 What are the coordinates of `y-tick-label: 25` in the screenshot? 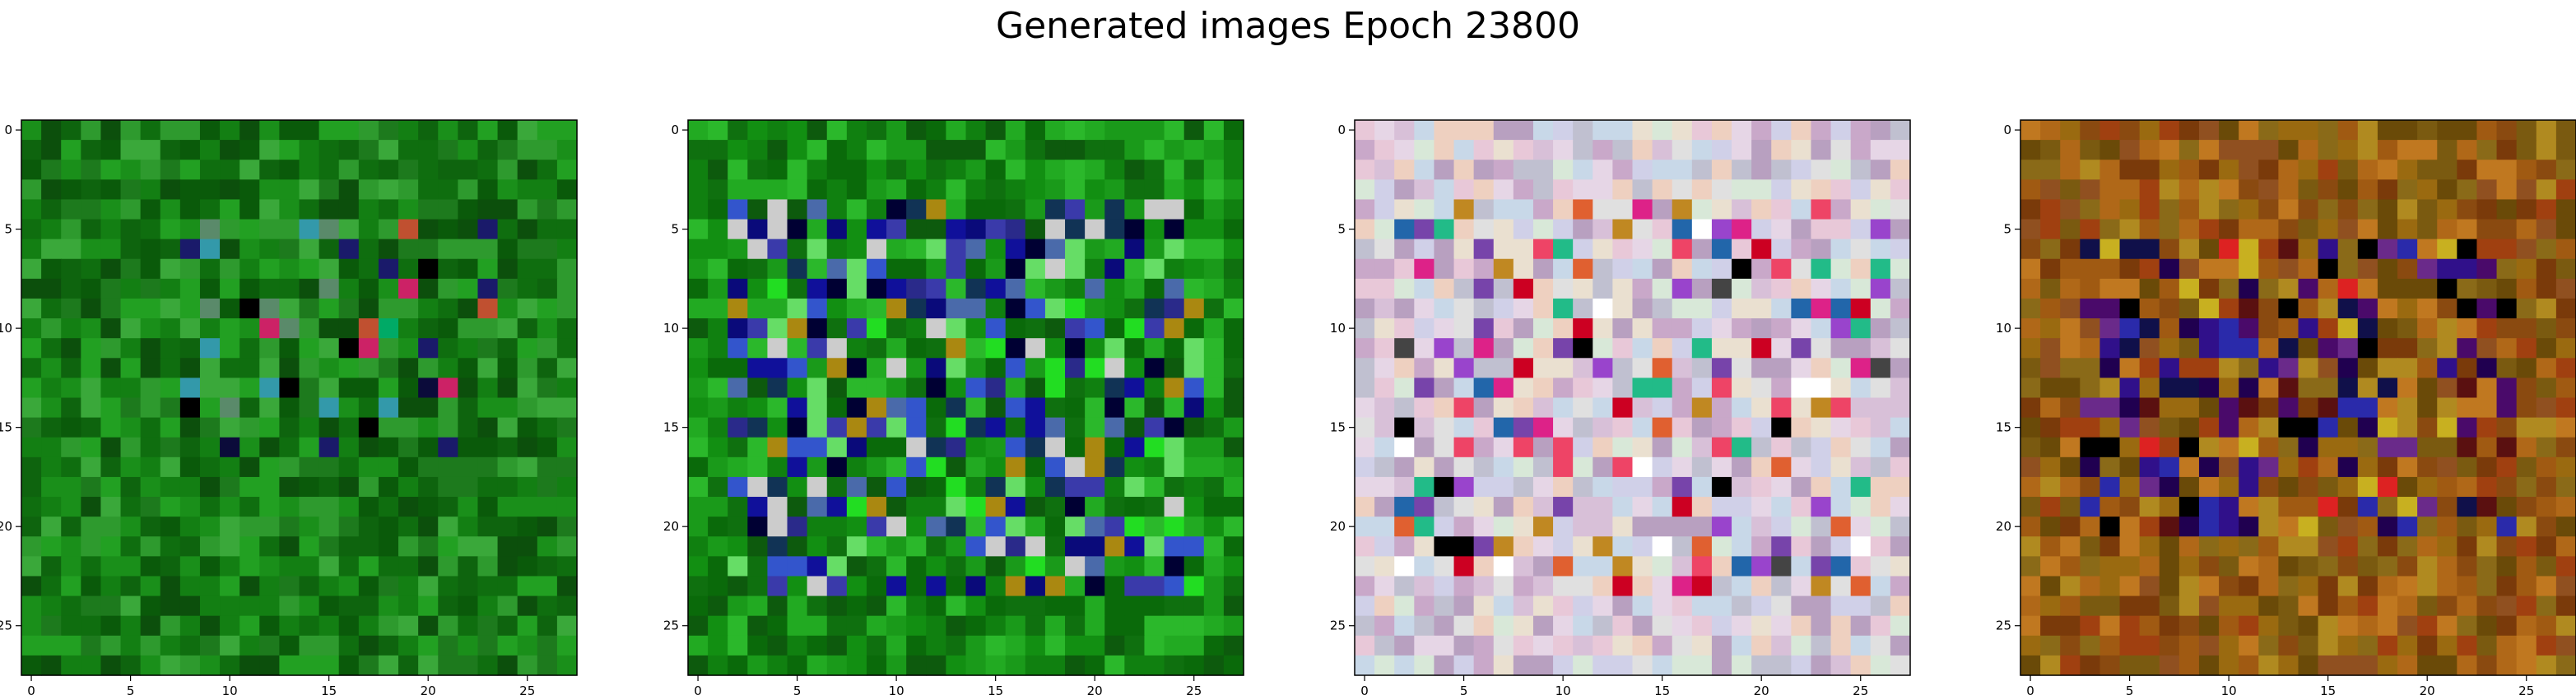 It's located at (671, 626).